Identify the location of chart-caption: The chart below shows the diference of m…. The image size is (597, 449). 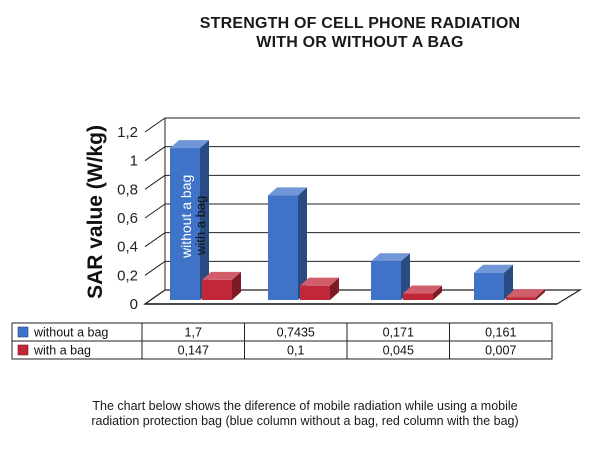
(305, 414).